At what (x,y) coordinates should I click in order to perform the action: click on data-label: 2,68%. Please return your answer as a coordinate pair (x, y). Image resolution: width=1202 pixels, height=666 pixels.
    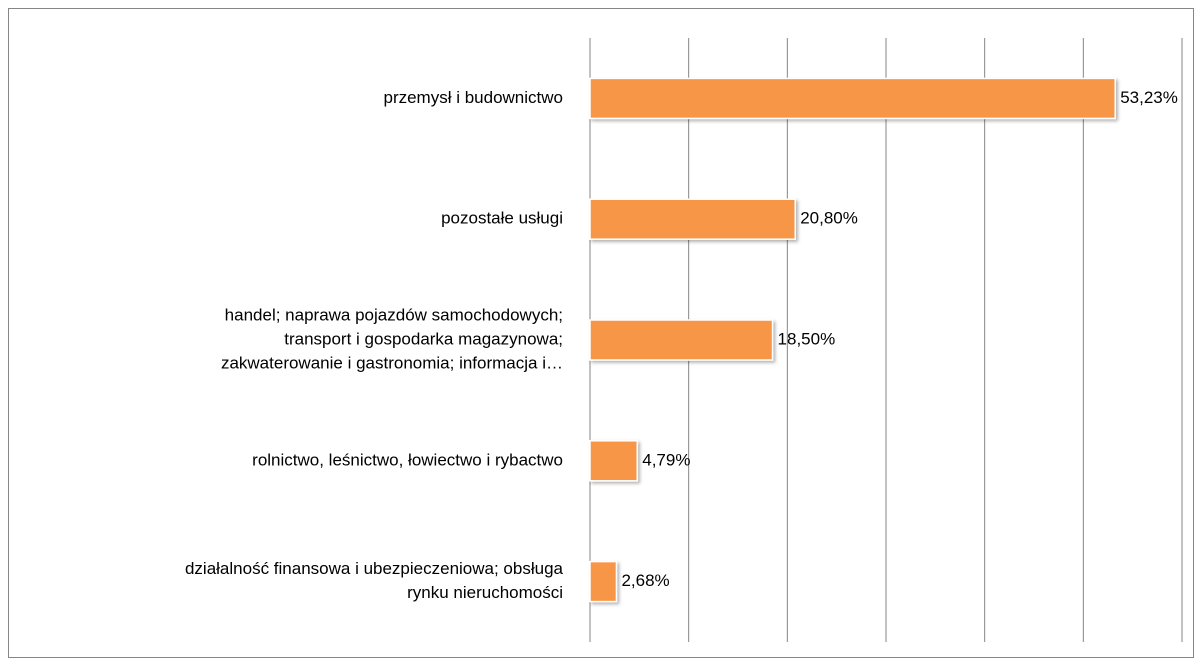
    Looking at the image, I should click on (645, 580).